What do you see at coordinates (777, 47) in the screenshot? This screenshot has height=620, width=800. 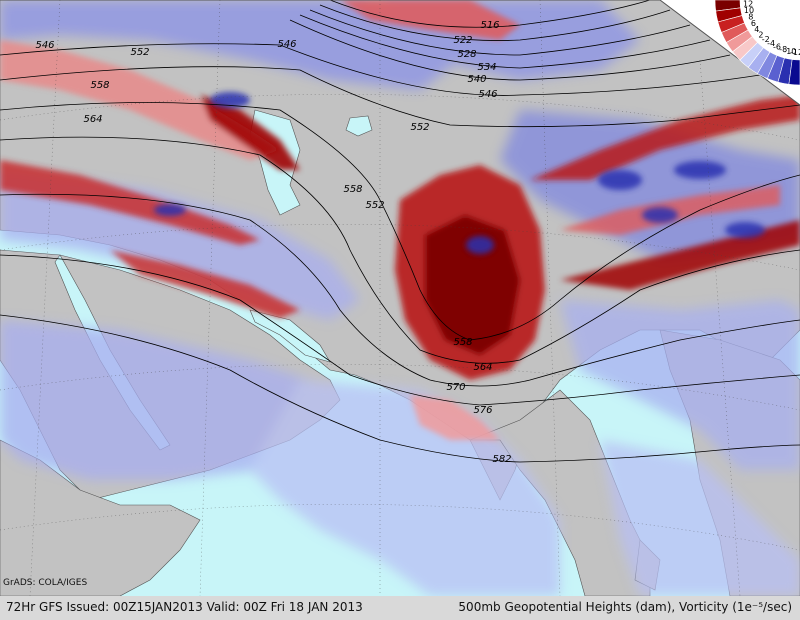 I see `legend-label: -6` at bounding box center [777, 47].